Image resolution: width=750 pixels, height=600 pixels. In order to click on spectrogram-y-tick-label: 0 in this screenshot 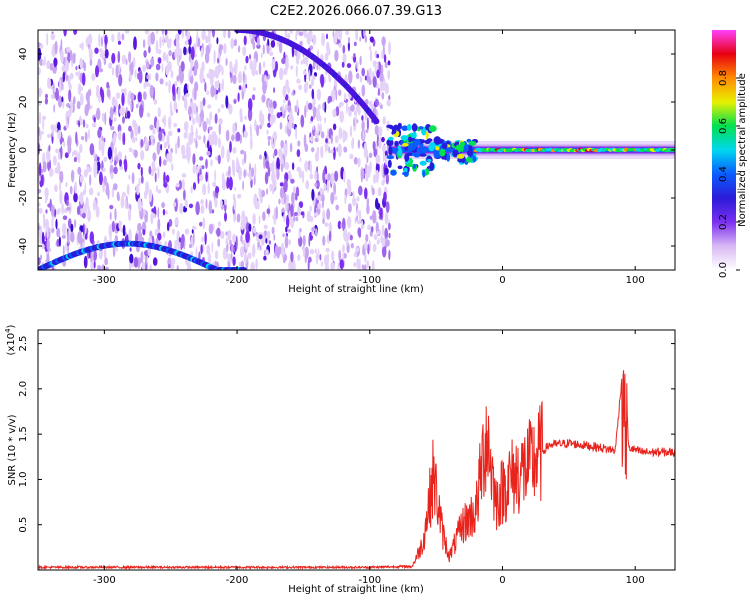, I will do `click(23, 150)`.